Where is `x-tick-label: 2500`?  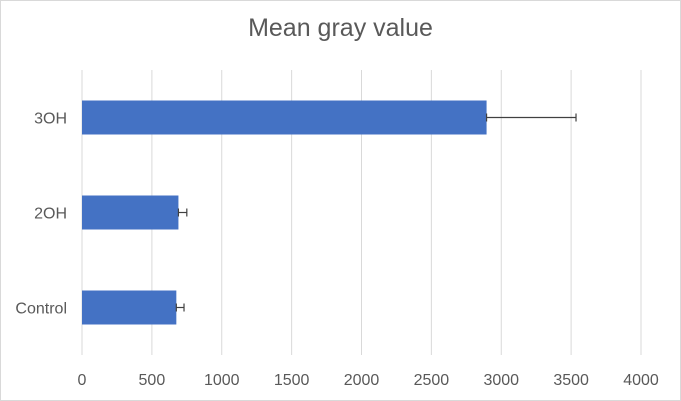 x-tick-label: 2500 is located at coordinates (432, 380).